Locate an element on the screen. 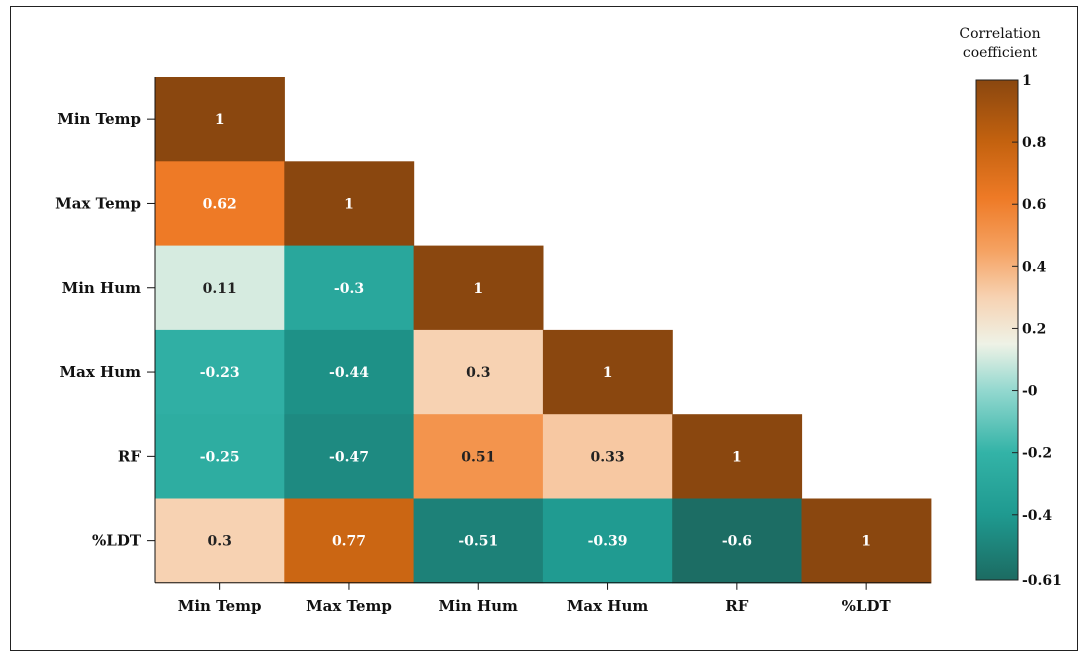 The height and width of the screenshot is (657, 1088). cell-value-label: 0.51 is located at coordinates (478, 457).